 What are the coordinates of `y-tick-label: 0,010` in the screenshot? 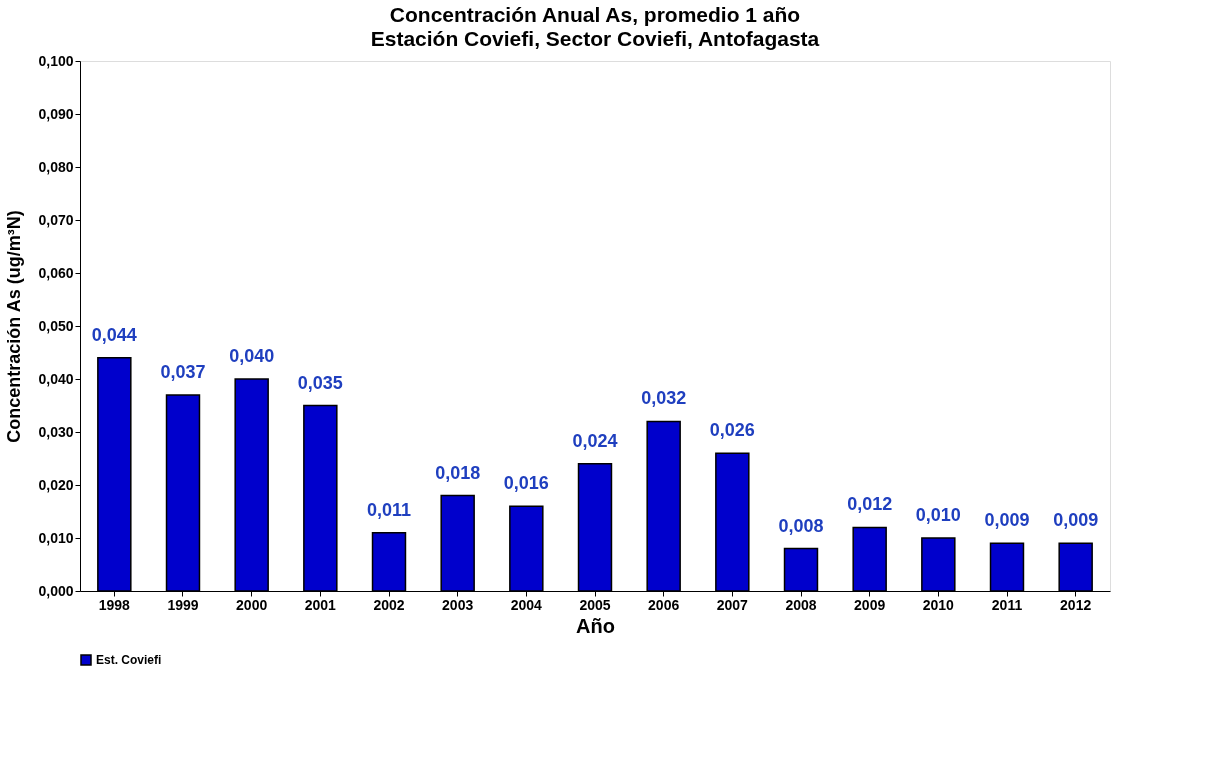 It's located at (56, 537).